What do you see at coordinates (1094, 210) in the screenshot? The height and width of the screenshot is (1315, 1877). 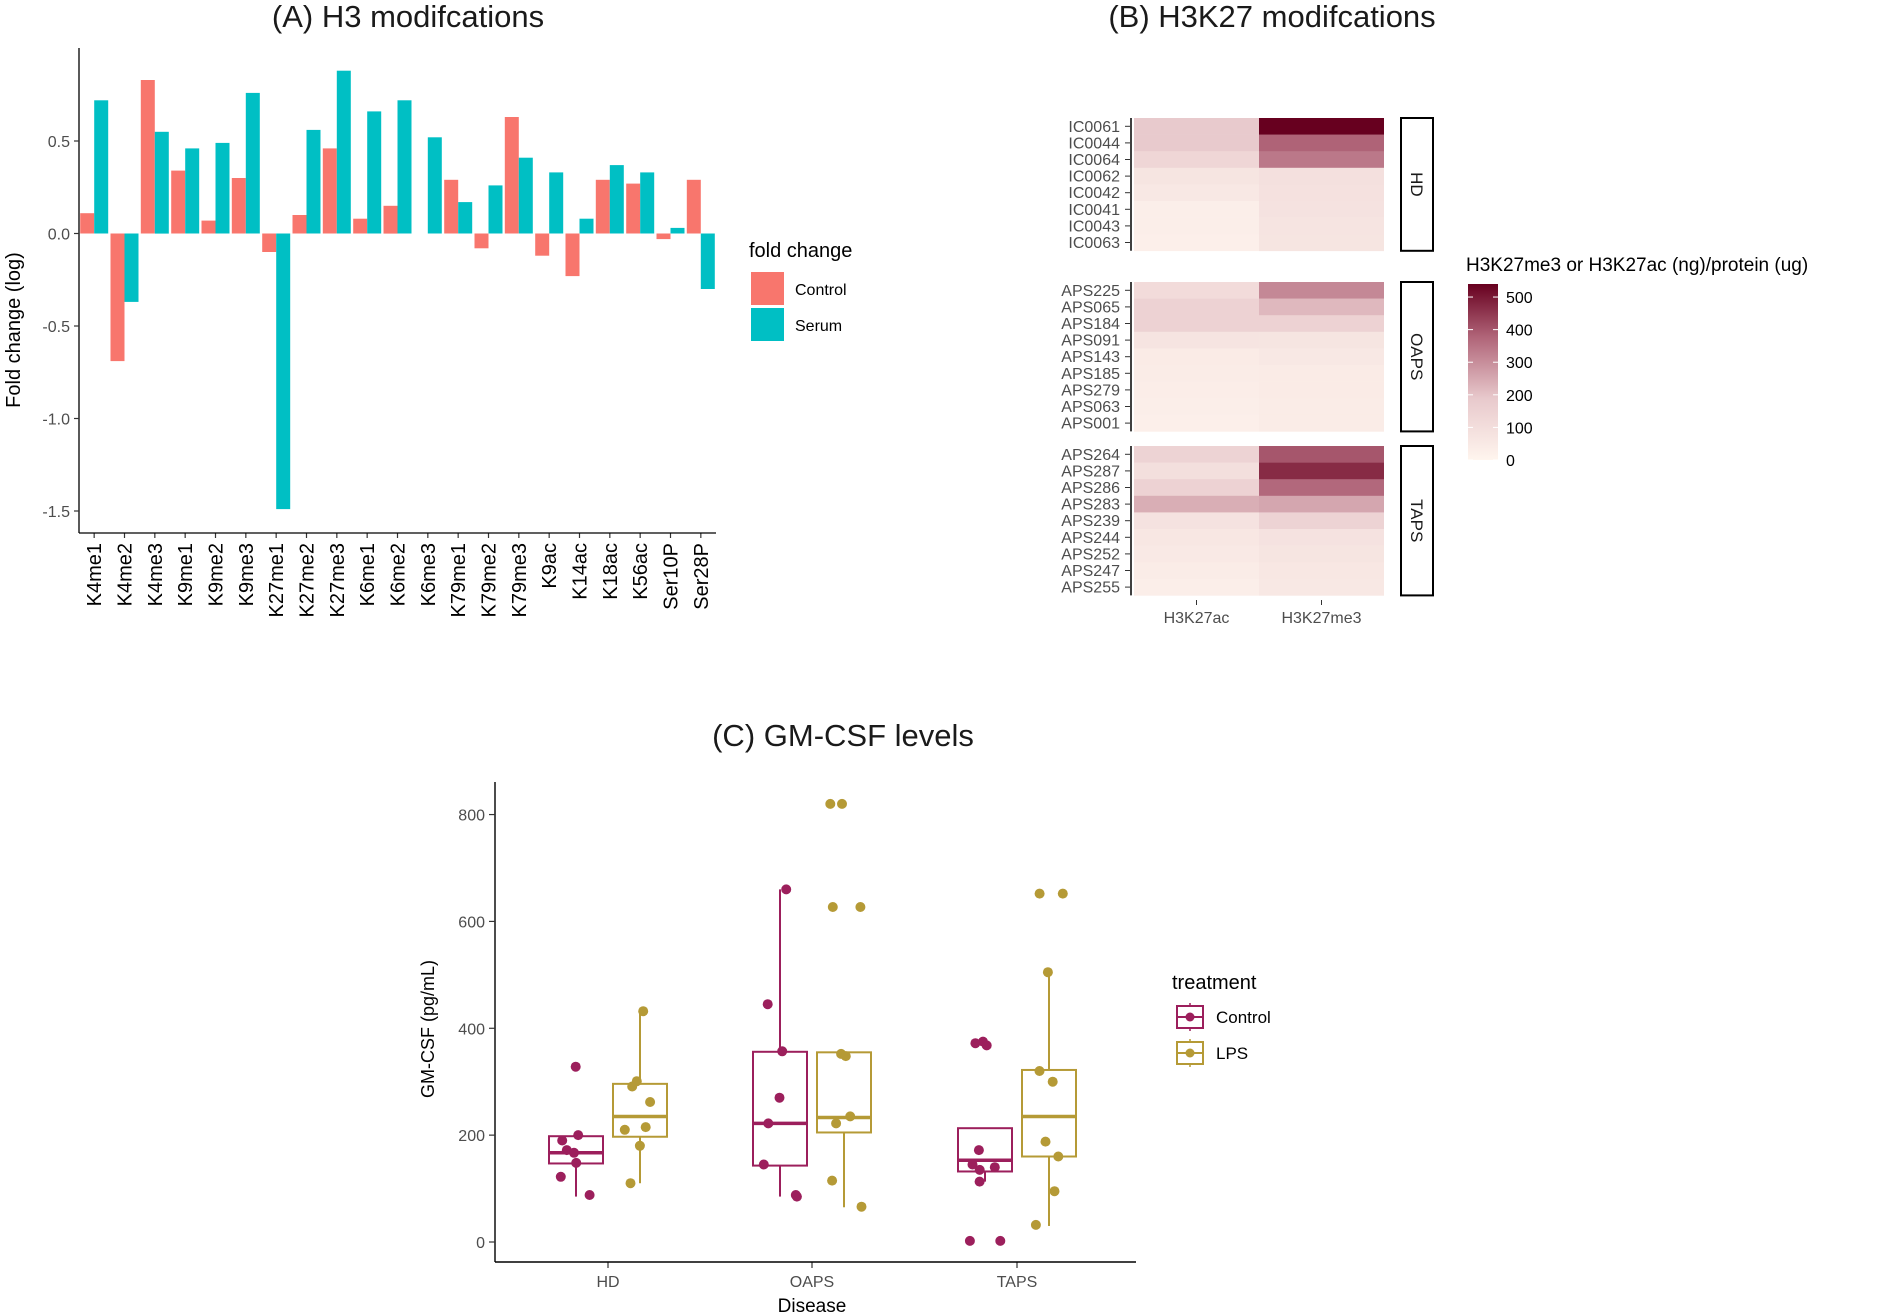 I see `row-label-ic0041: IC0041` at bounding box center [1094, 210].